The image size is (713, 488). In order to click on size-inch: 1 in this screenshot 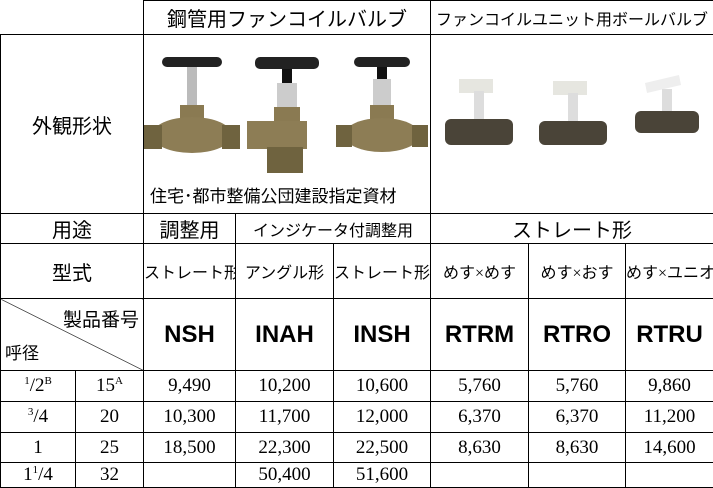, I will do `click(38, 448)`.